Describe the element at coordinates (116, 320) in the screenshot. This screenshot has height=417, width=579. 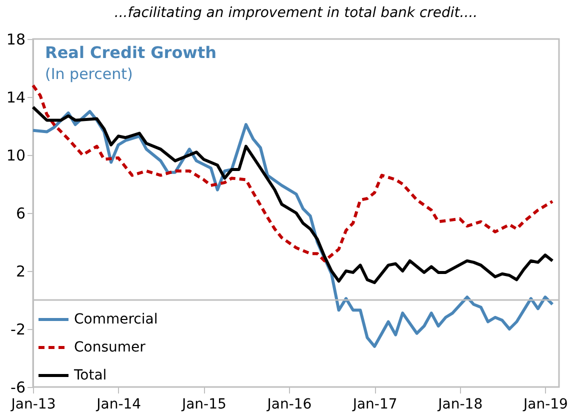
I see `legend-label: Commercial` at that location.